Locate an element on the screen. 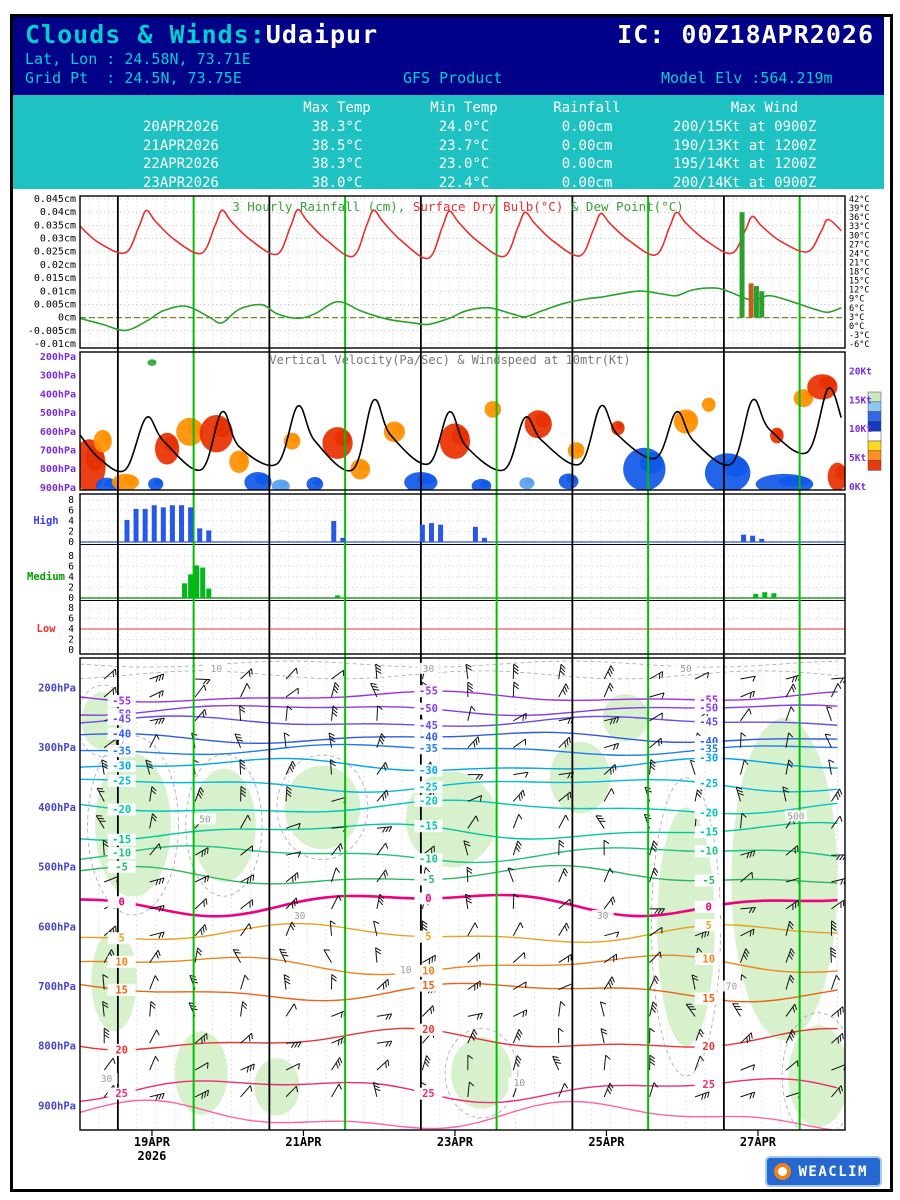 Image resolution: width=900 pixels, height=1200 pixels. svg-text: 15°C is located at coordinates (859, 282).